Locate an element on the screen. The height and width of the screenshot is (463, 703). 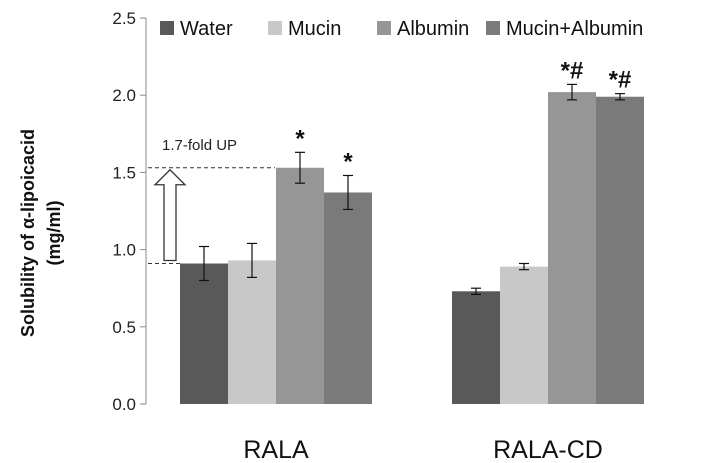
bar-water-rala is located at coordinates (204, 333).